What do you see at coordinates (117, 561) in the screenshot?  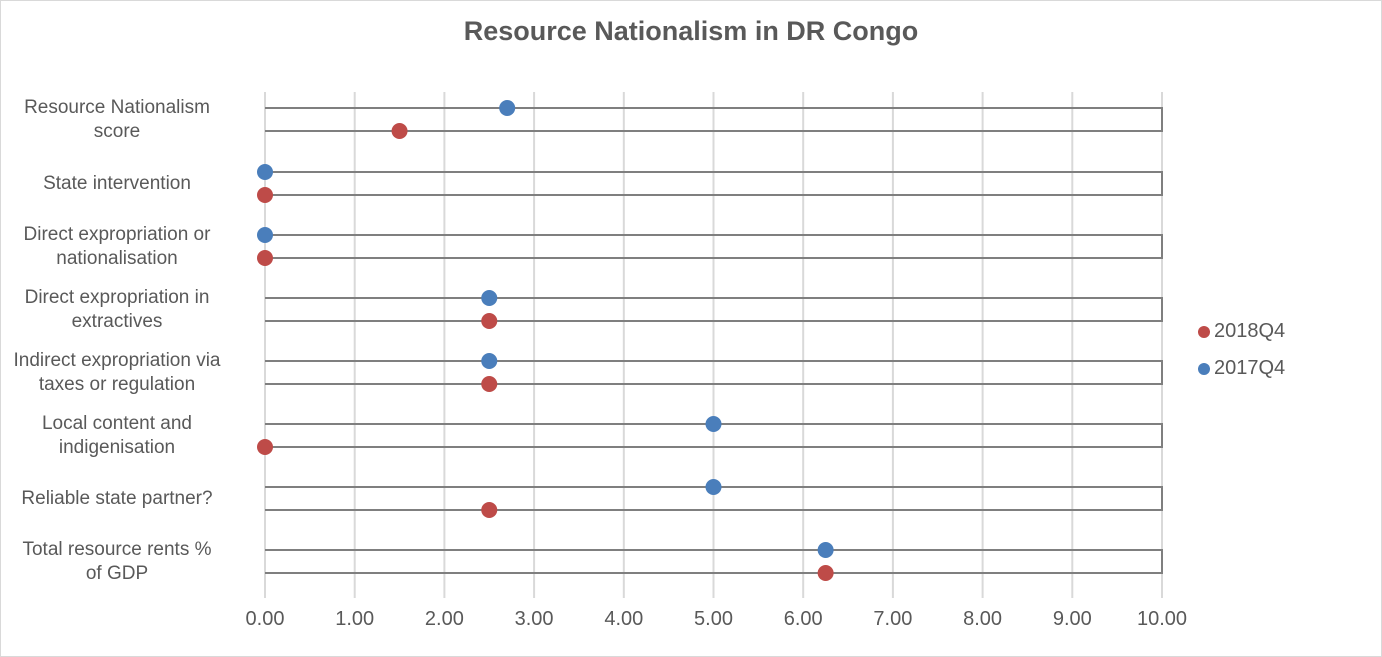 I see `category-label: Total resource rents % of GDP` at bounding box center [117, 561].